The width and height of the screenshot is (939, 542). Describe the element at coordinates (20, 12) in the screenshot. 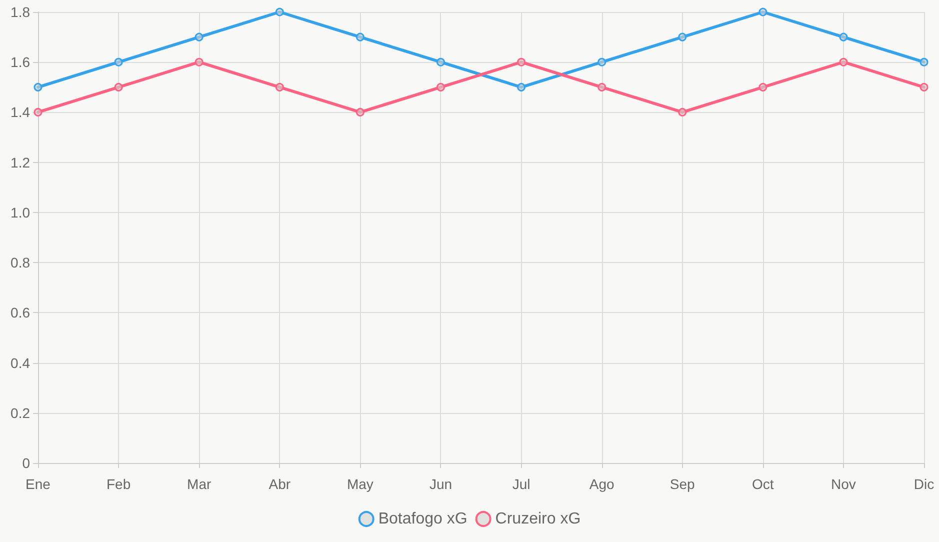

I see `y-tick-label: 1.8` at that location.